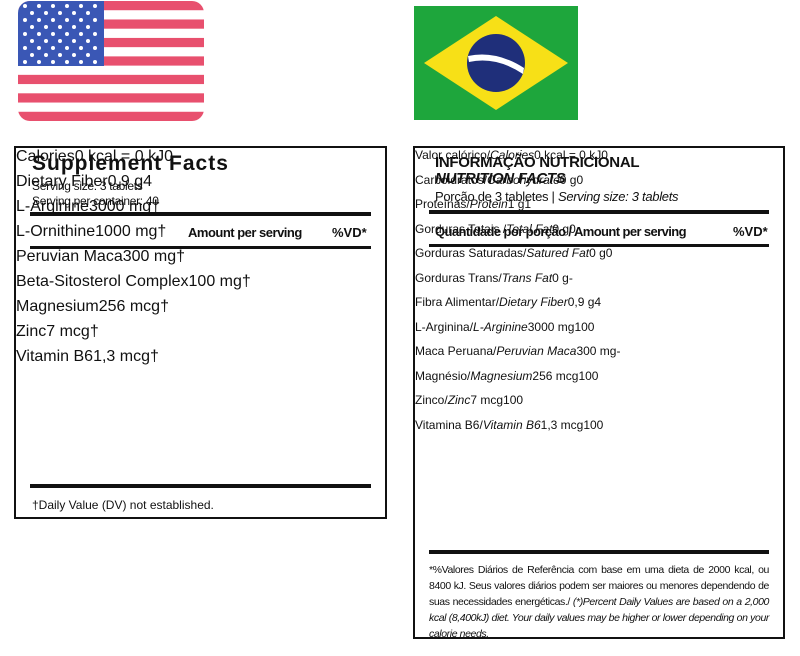 This screenshot has height=656, width=800. Describe the element at coordinates (551, 326) in the screenshot. I see `amount: 3000 mg` at that location.